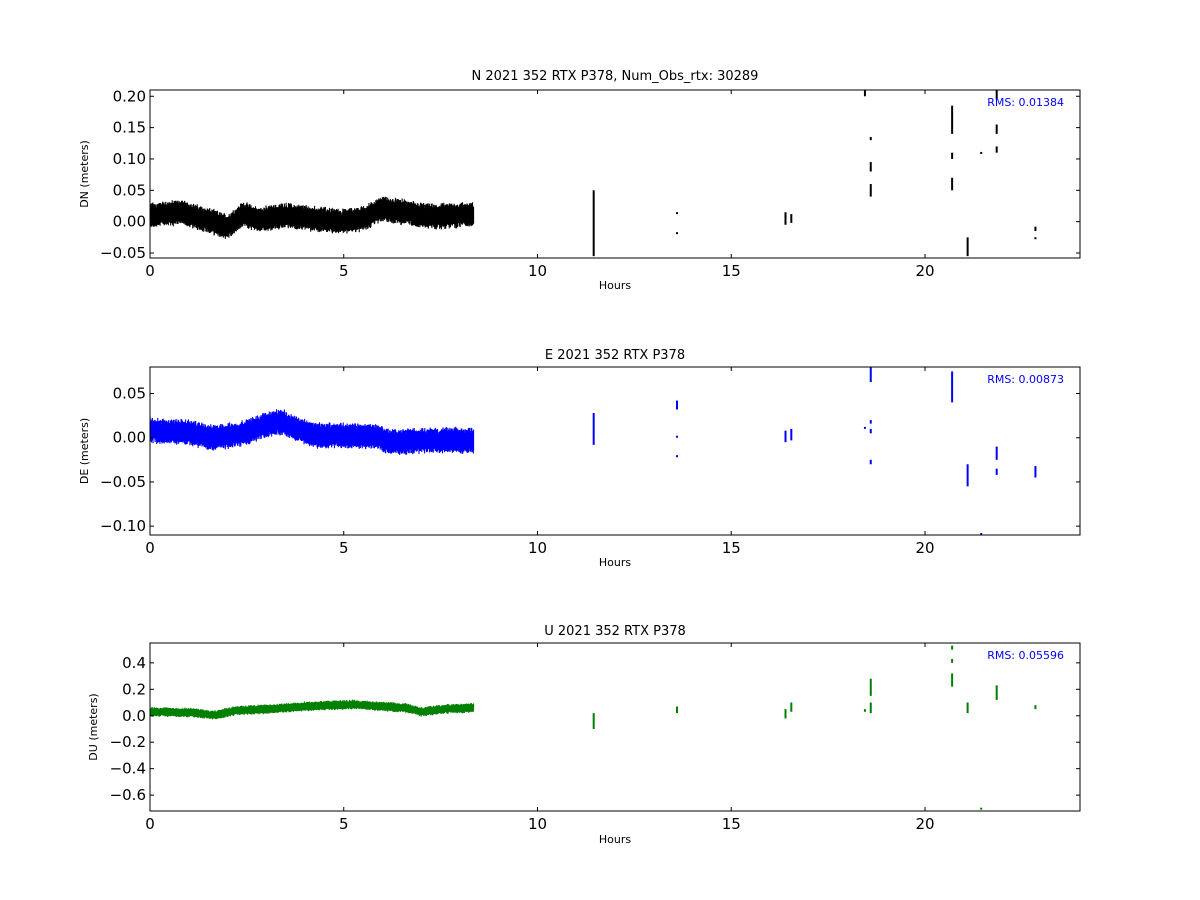 The height and width of the screenshot is (900, 1200). What do you see at coordinates (129, 128) in the screenshot?
I see `y-tick-label: 0.15` at bounding box center [129, 128].